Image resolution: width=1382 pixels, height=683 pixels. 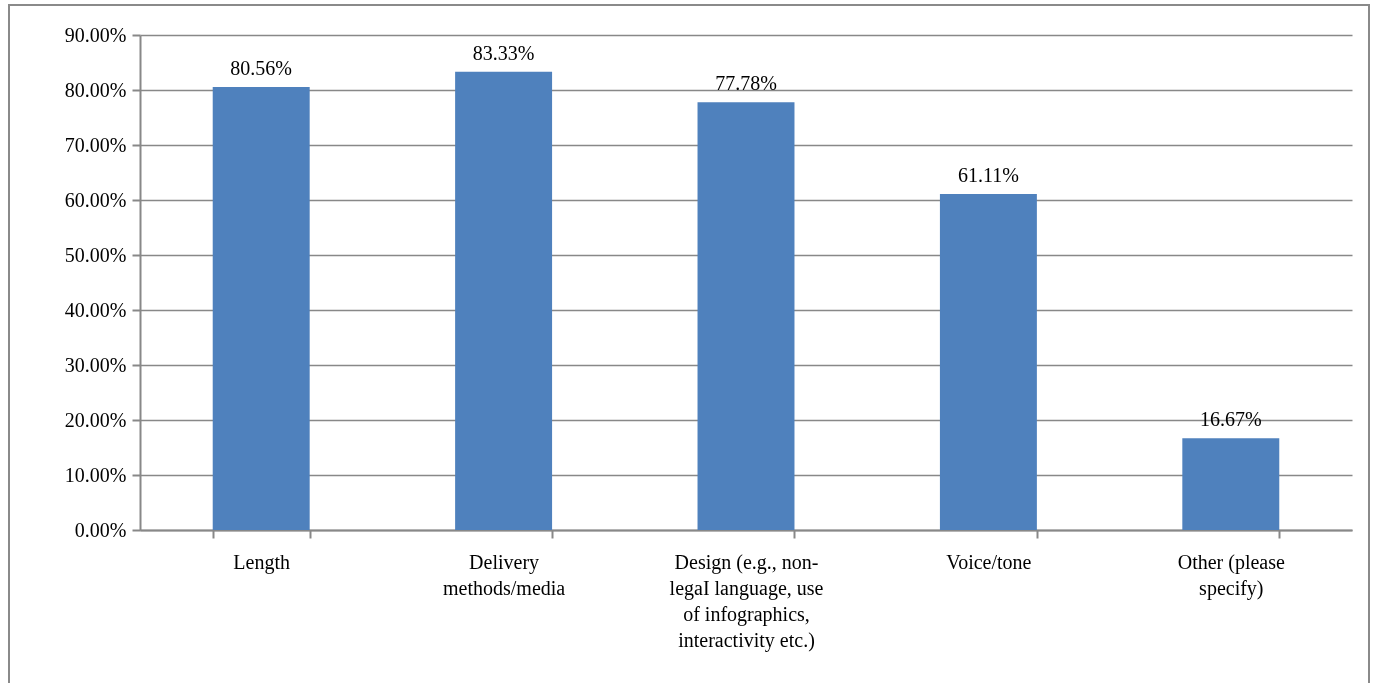 What do you see at coordinates (95, 34) in the screenshot?
I see `y-tick-label: 90.00%` at bounding box center [95, 34].